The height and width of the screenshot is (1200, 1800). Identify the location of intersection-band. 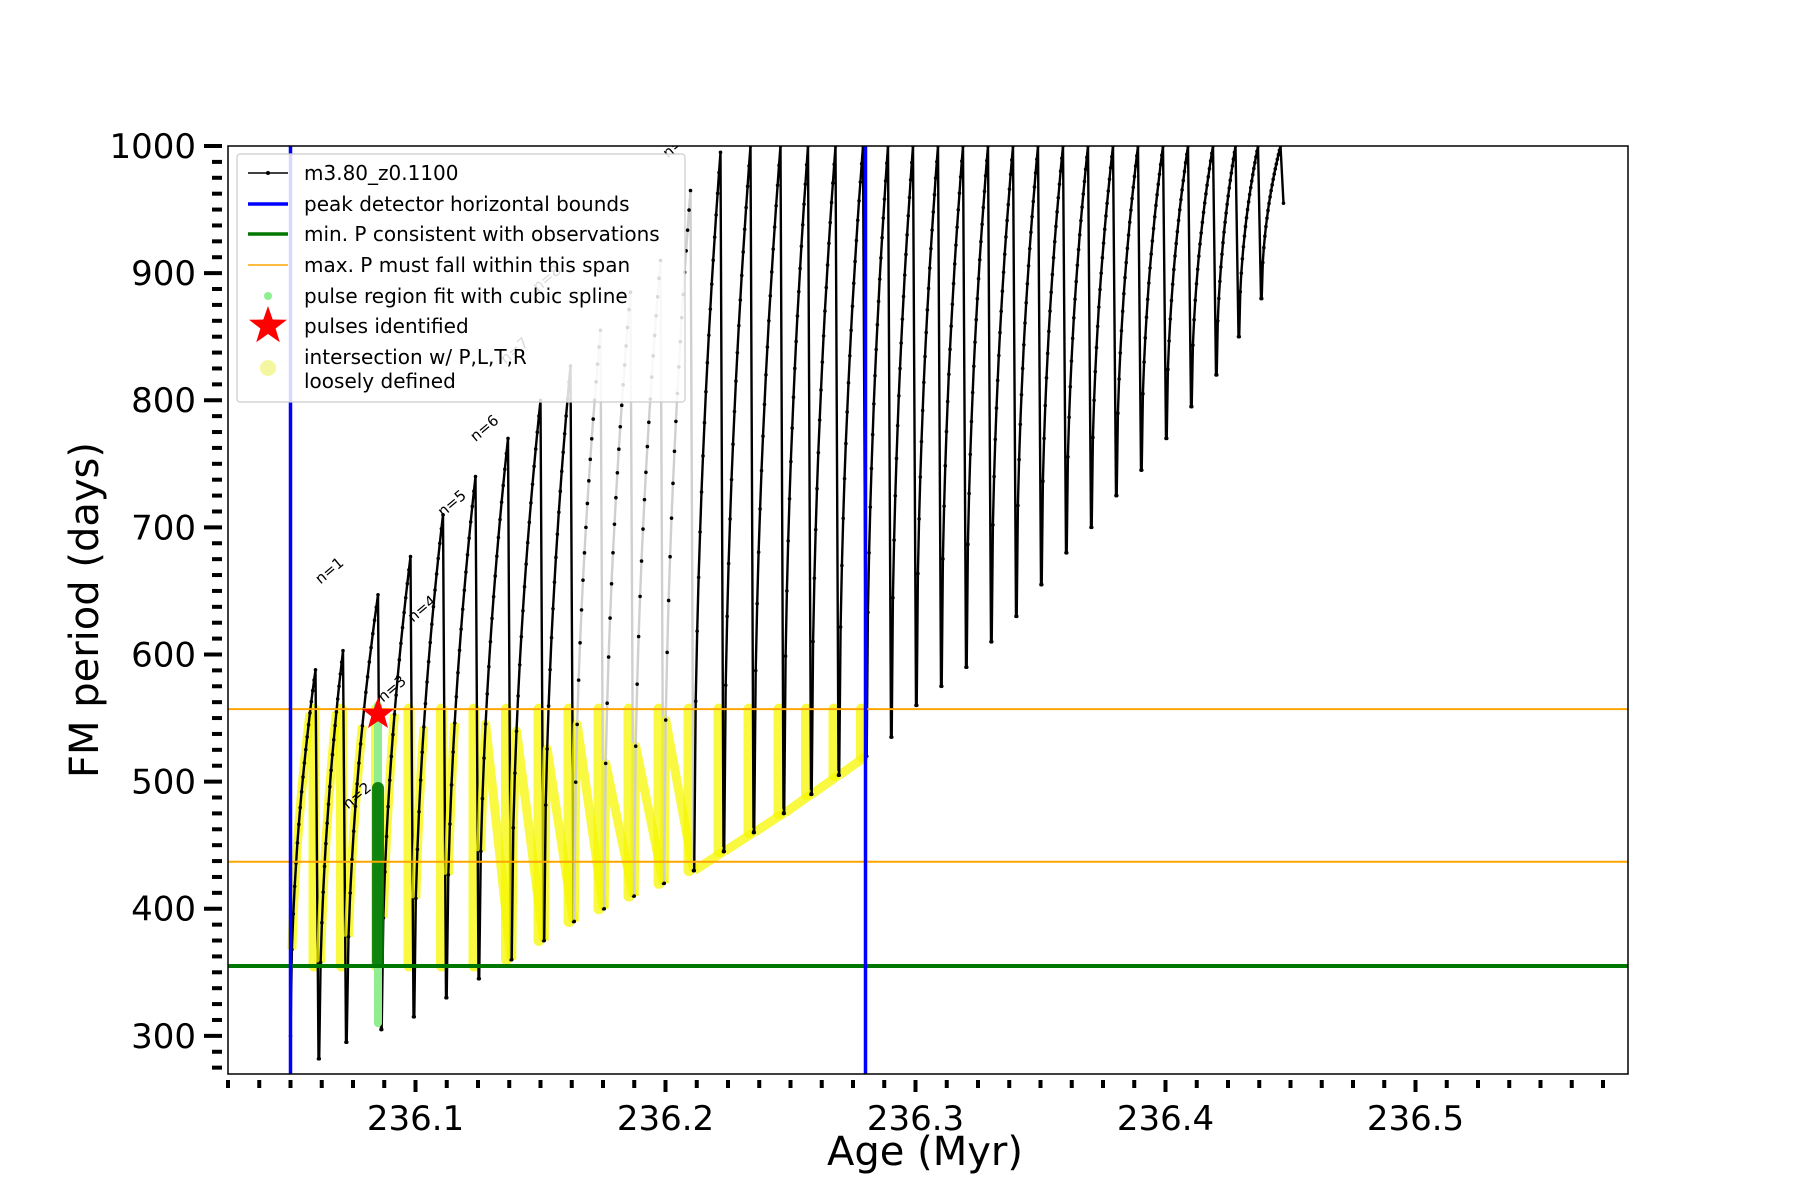
(768, 823).